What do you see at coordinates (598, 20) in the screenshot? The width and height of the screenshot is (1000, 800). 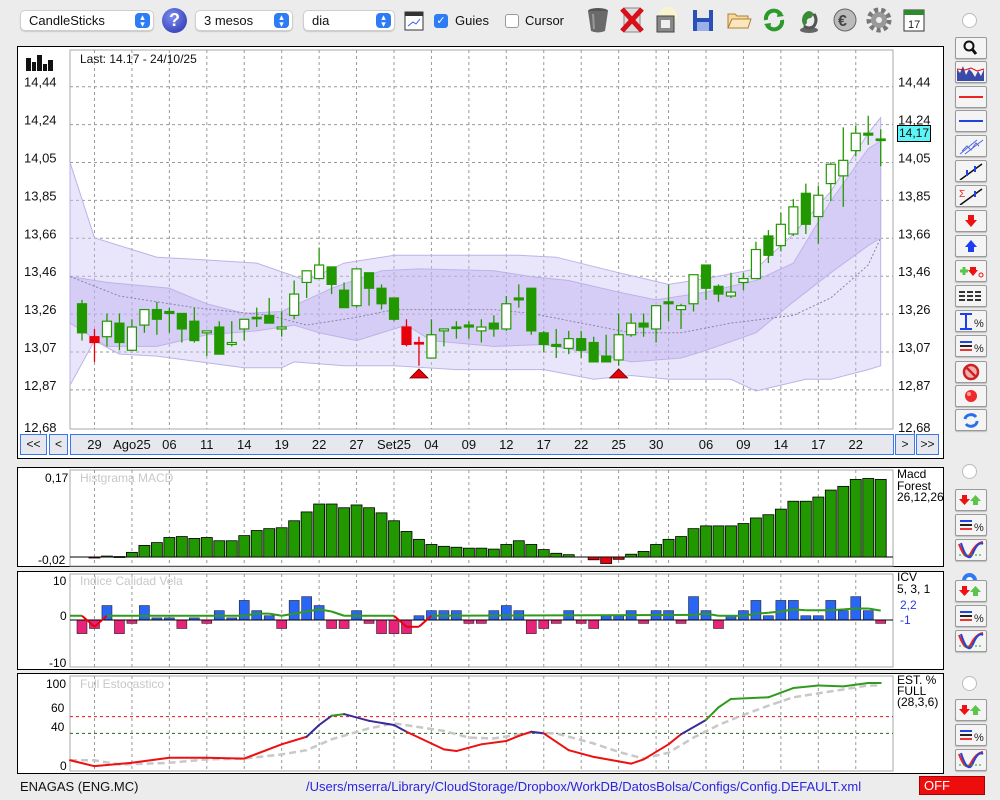 I see `trash-icon` at bounding box center [598, 20].